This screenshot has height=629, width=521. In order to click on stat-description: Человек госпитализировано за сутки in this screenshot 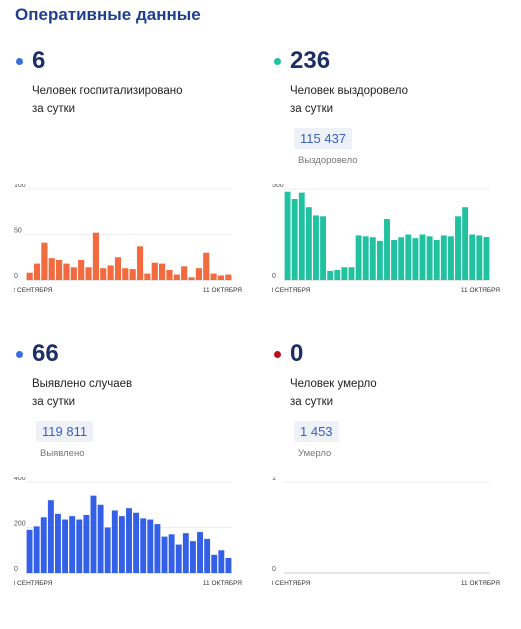, I will do `click(132, 100)`.